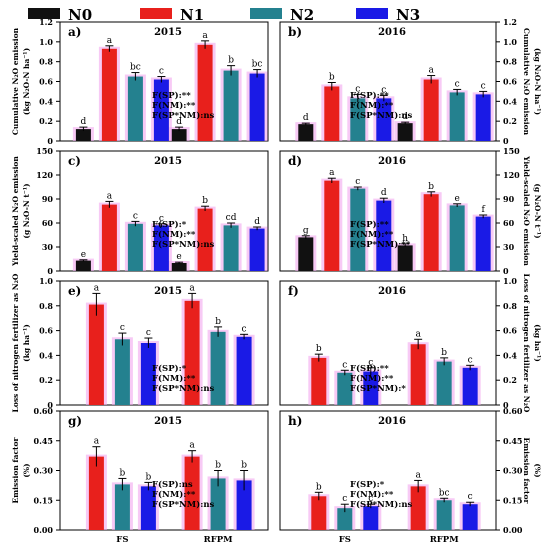 Image resolution: width=550 pixels, height=549 pixels. I want to click on year-label: 2015, so click(168, 32).